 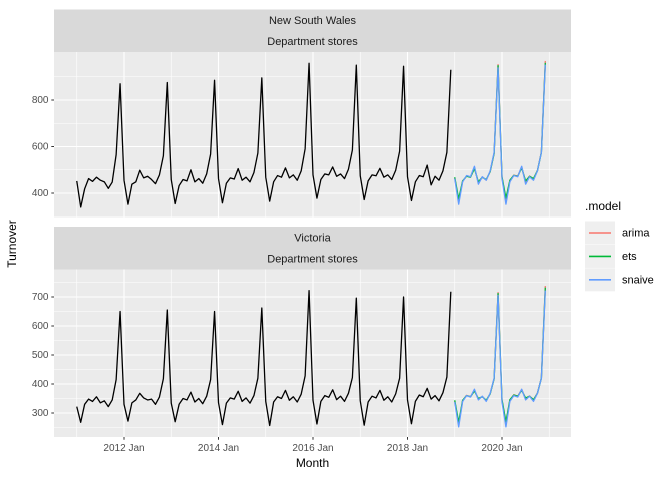 What do you see at coordinates (312, 463) in the screenshot?
I see `x-axis-title: Month` at bounding box center [312, 463].